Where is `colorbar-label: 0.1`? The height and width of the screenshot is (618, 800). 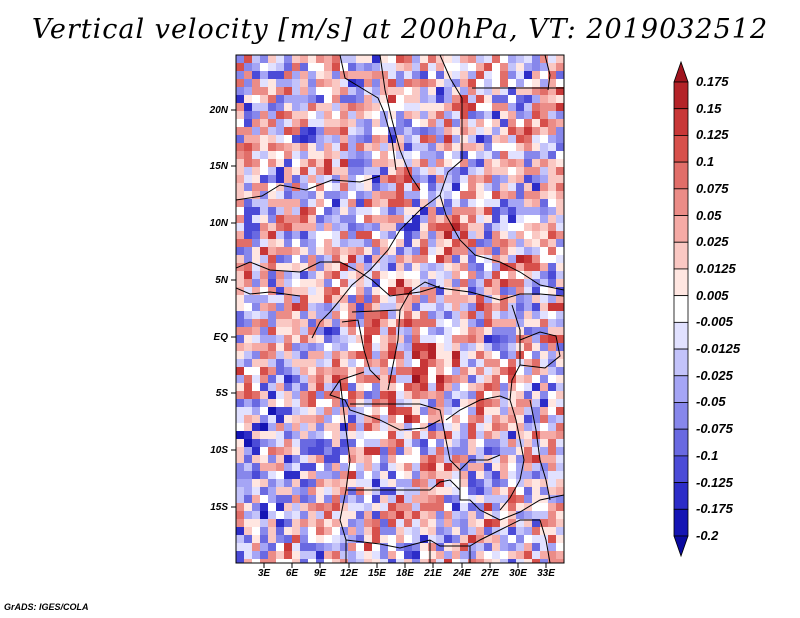
colorbar-label: 0.1 is located at coordinates (705, 162).